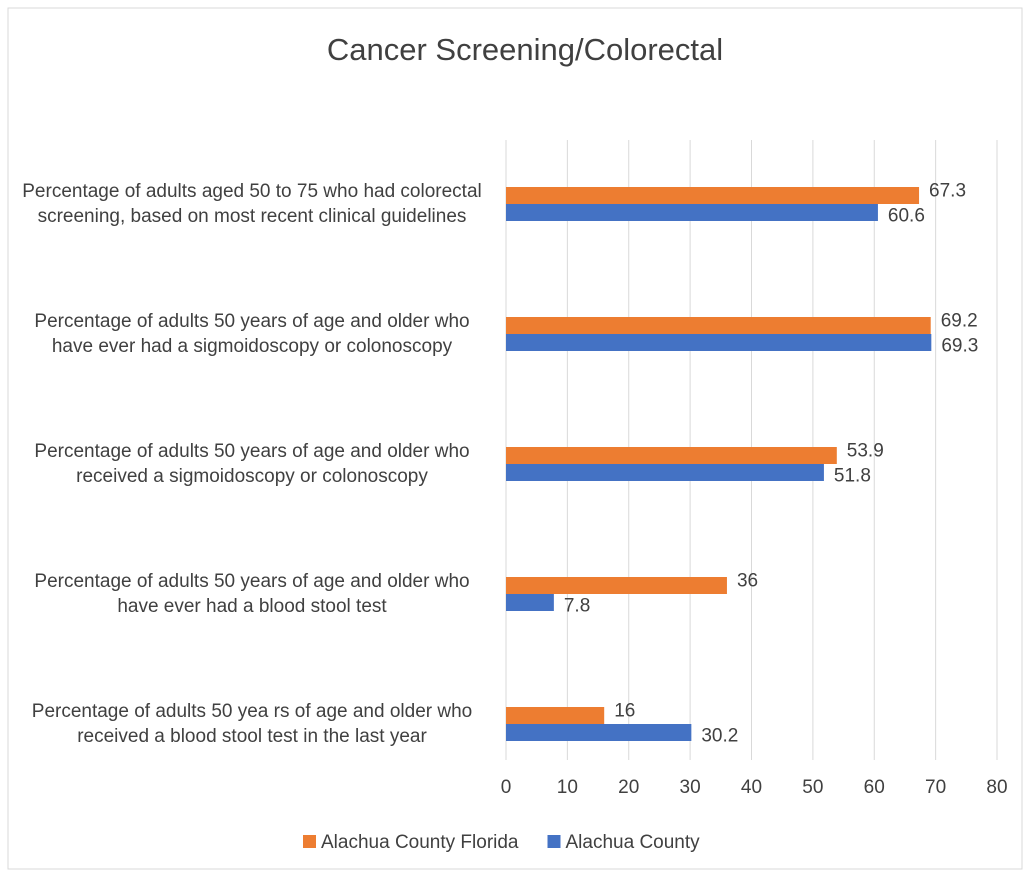 This screenshot has height=875, width=1031. What do you see at coordinates (996, 787) in the screenshot?
I see `x-tick-label: 80` at bounding box center [996, 787].